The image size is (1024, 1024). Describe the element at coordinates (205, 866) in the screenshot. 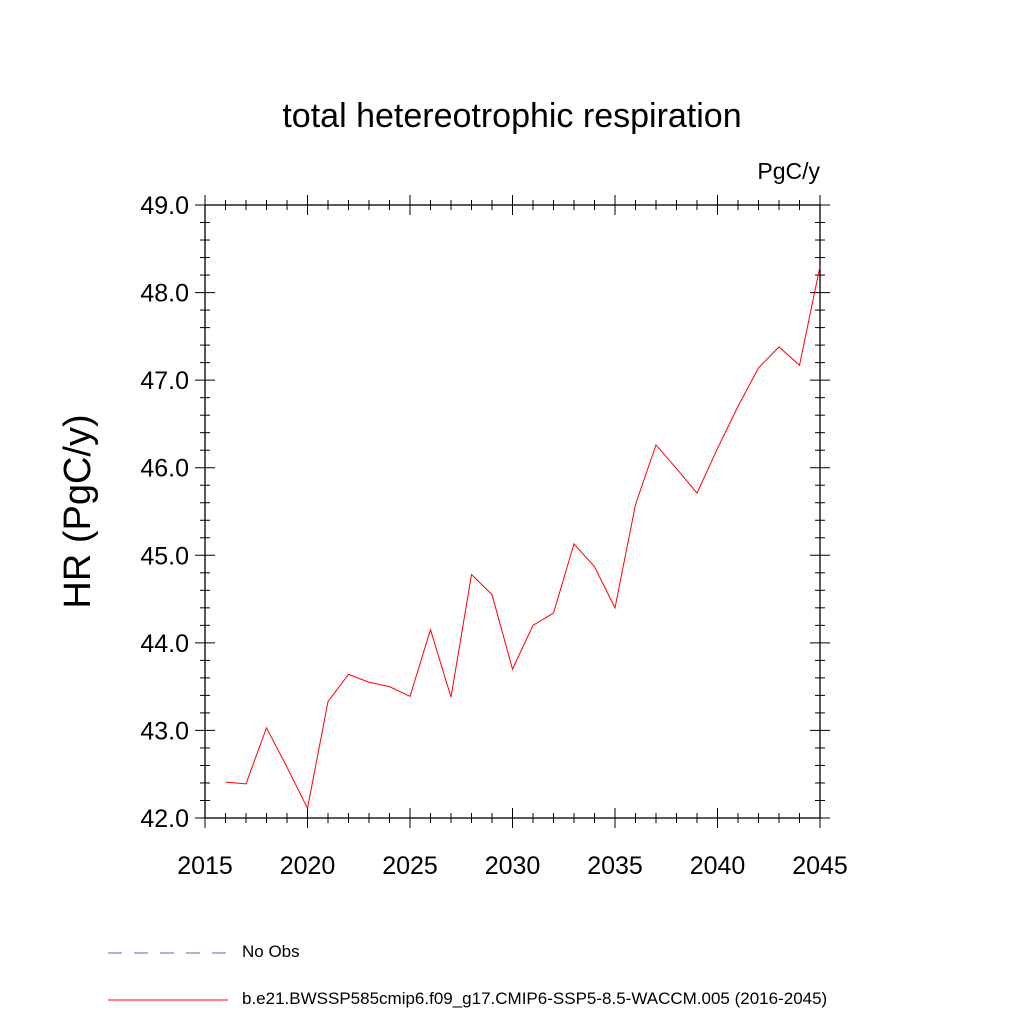

I see `x-tick-label: 2015` at that location.